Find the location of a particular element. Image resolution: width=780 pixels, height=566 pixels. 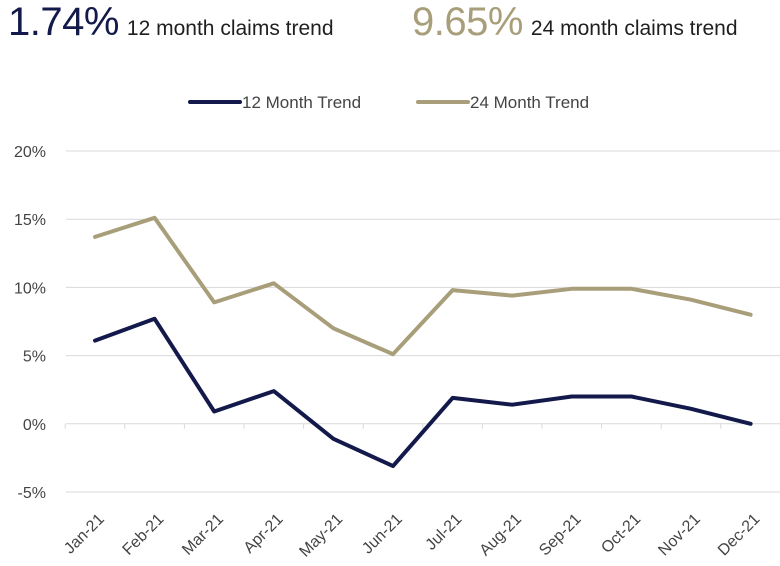

kpi-24-month: 9.65% 24 month claims trend is located at coordinates (575, 22).